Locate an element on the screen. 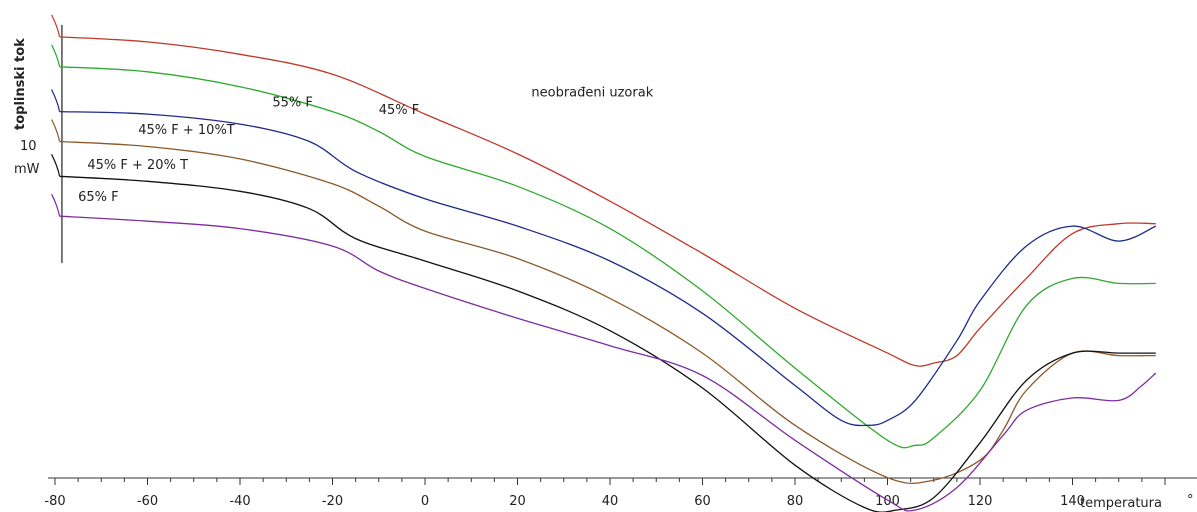  x-tick-label: 80 is located at coordinates (795, 501).